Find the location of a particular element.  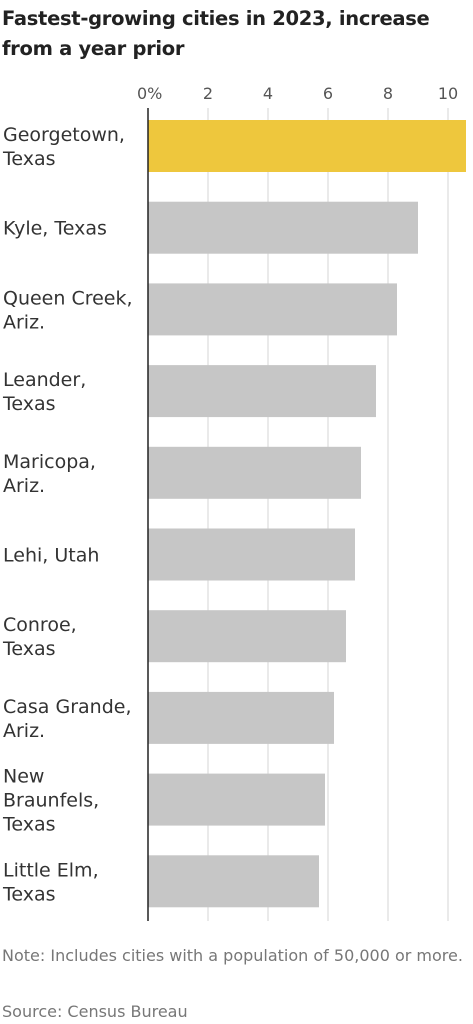

x-tick-label: 6 is located at coordinates (328, 93).